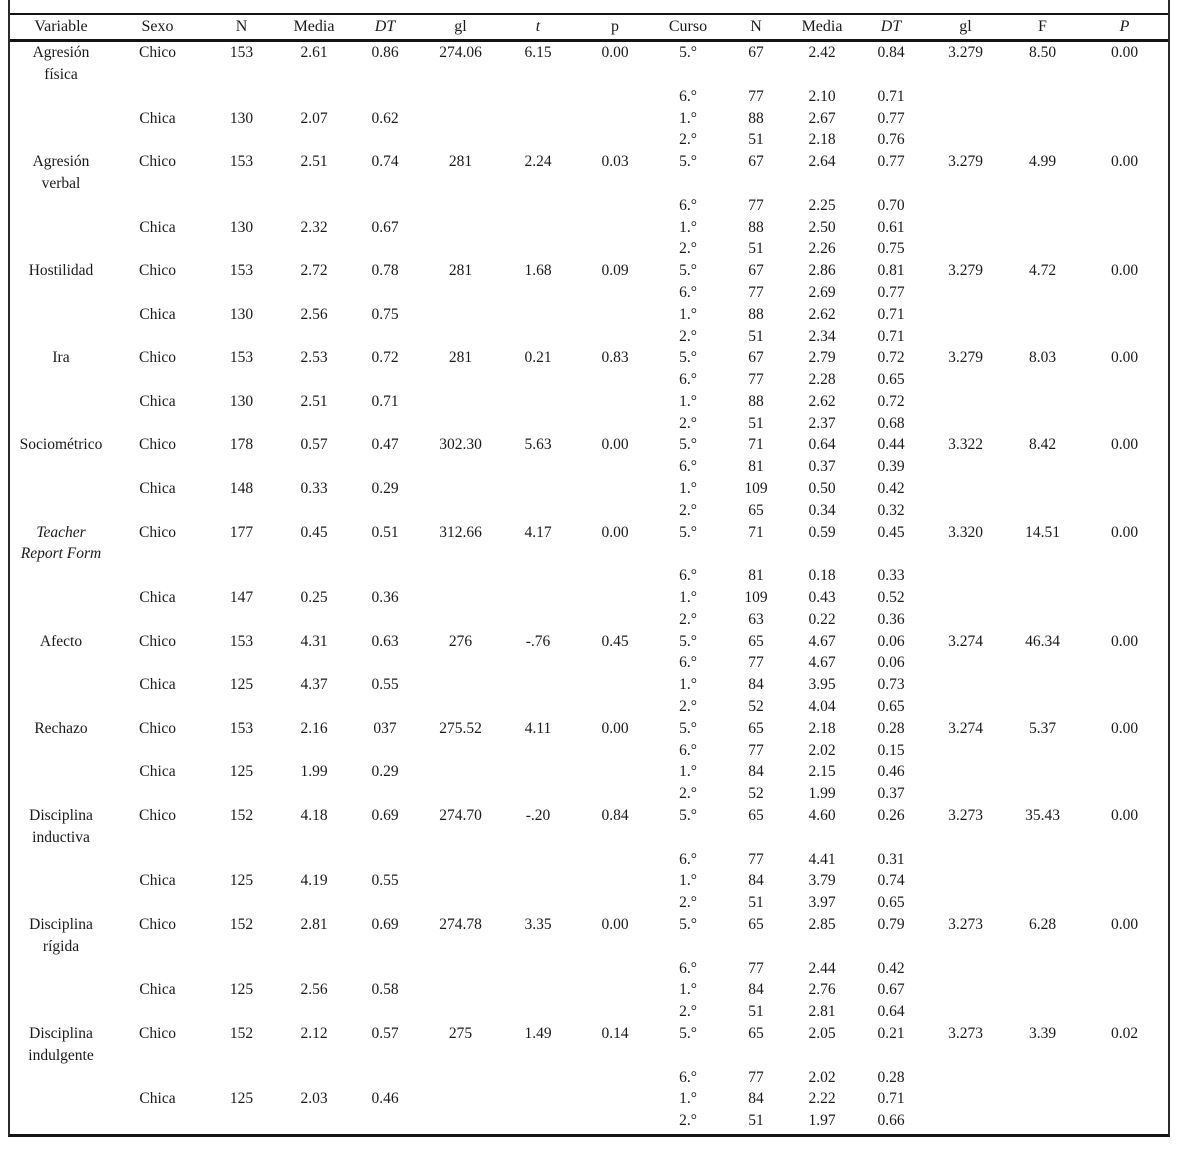 Image resolution: width=1181 pixels, height=1149 pixels. Describe the element at coordinates (822, 1033) in the screenshot. I see `cell-curso-media: 2.05` at that location.